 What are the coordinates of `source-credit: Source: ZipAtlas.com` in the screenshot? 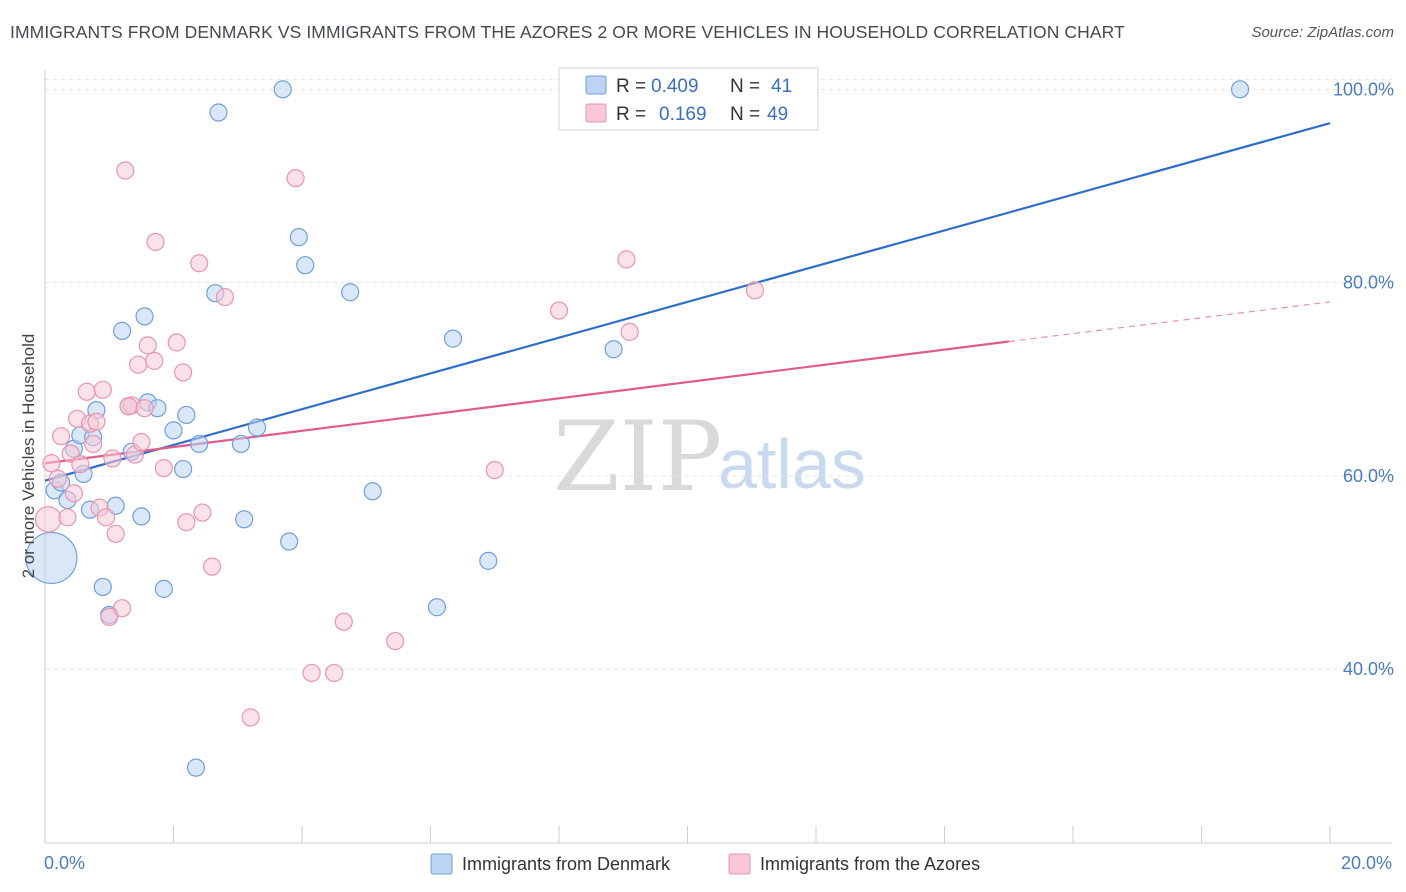 It's located at (1322, 32).